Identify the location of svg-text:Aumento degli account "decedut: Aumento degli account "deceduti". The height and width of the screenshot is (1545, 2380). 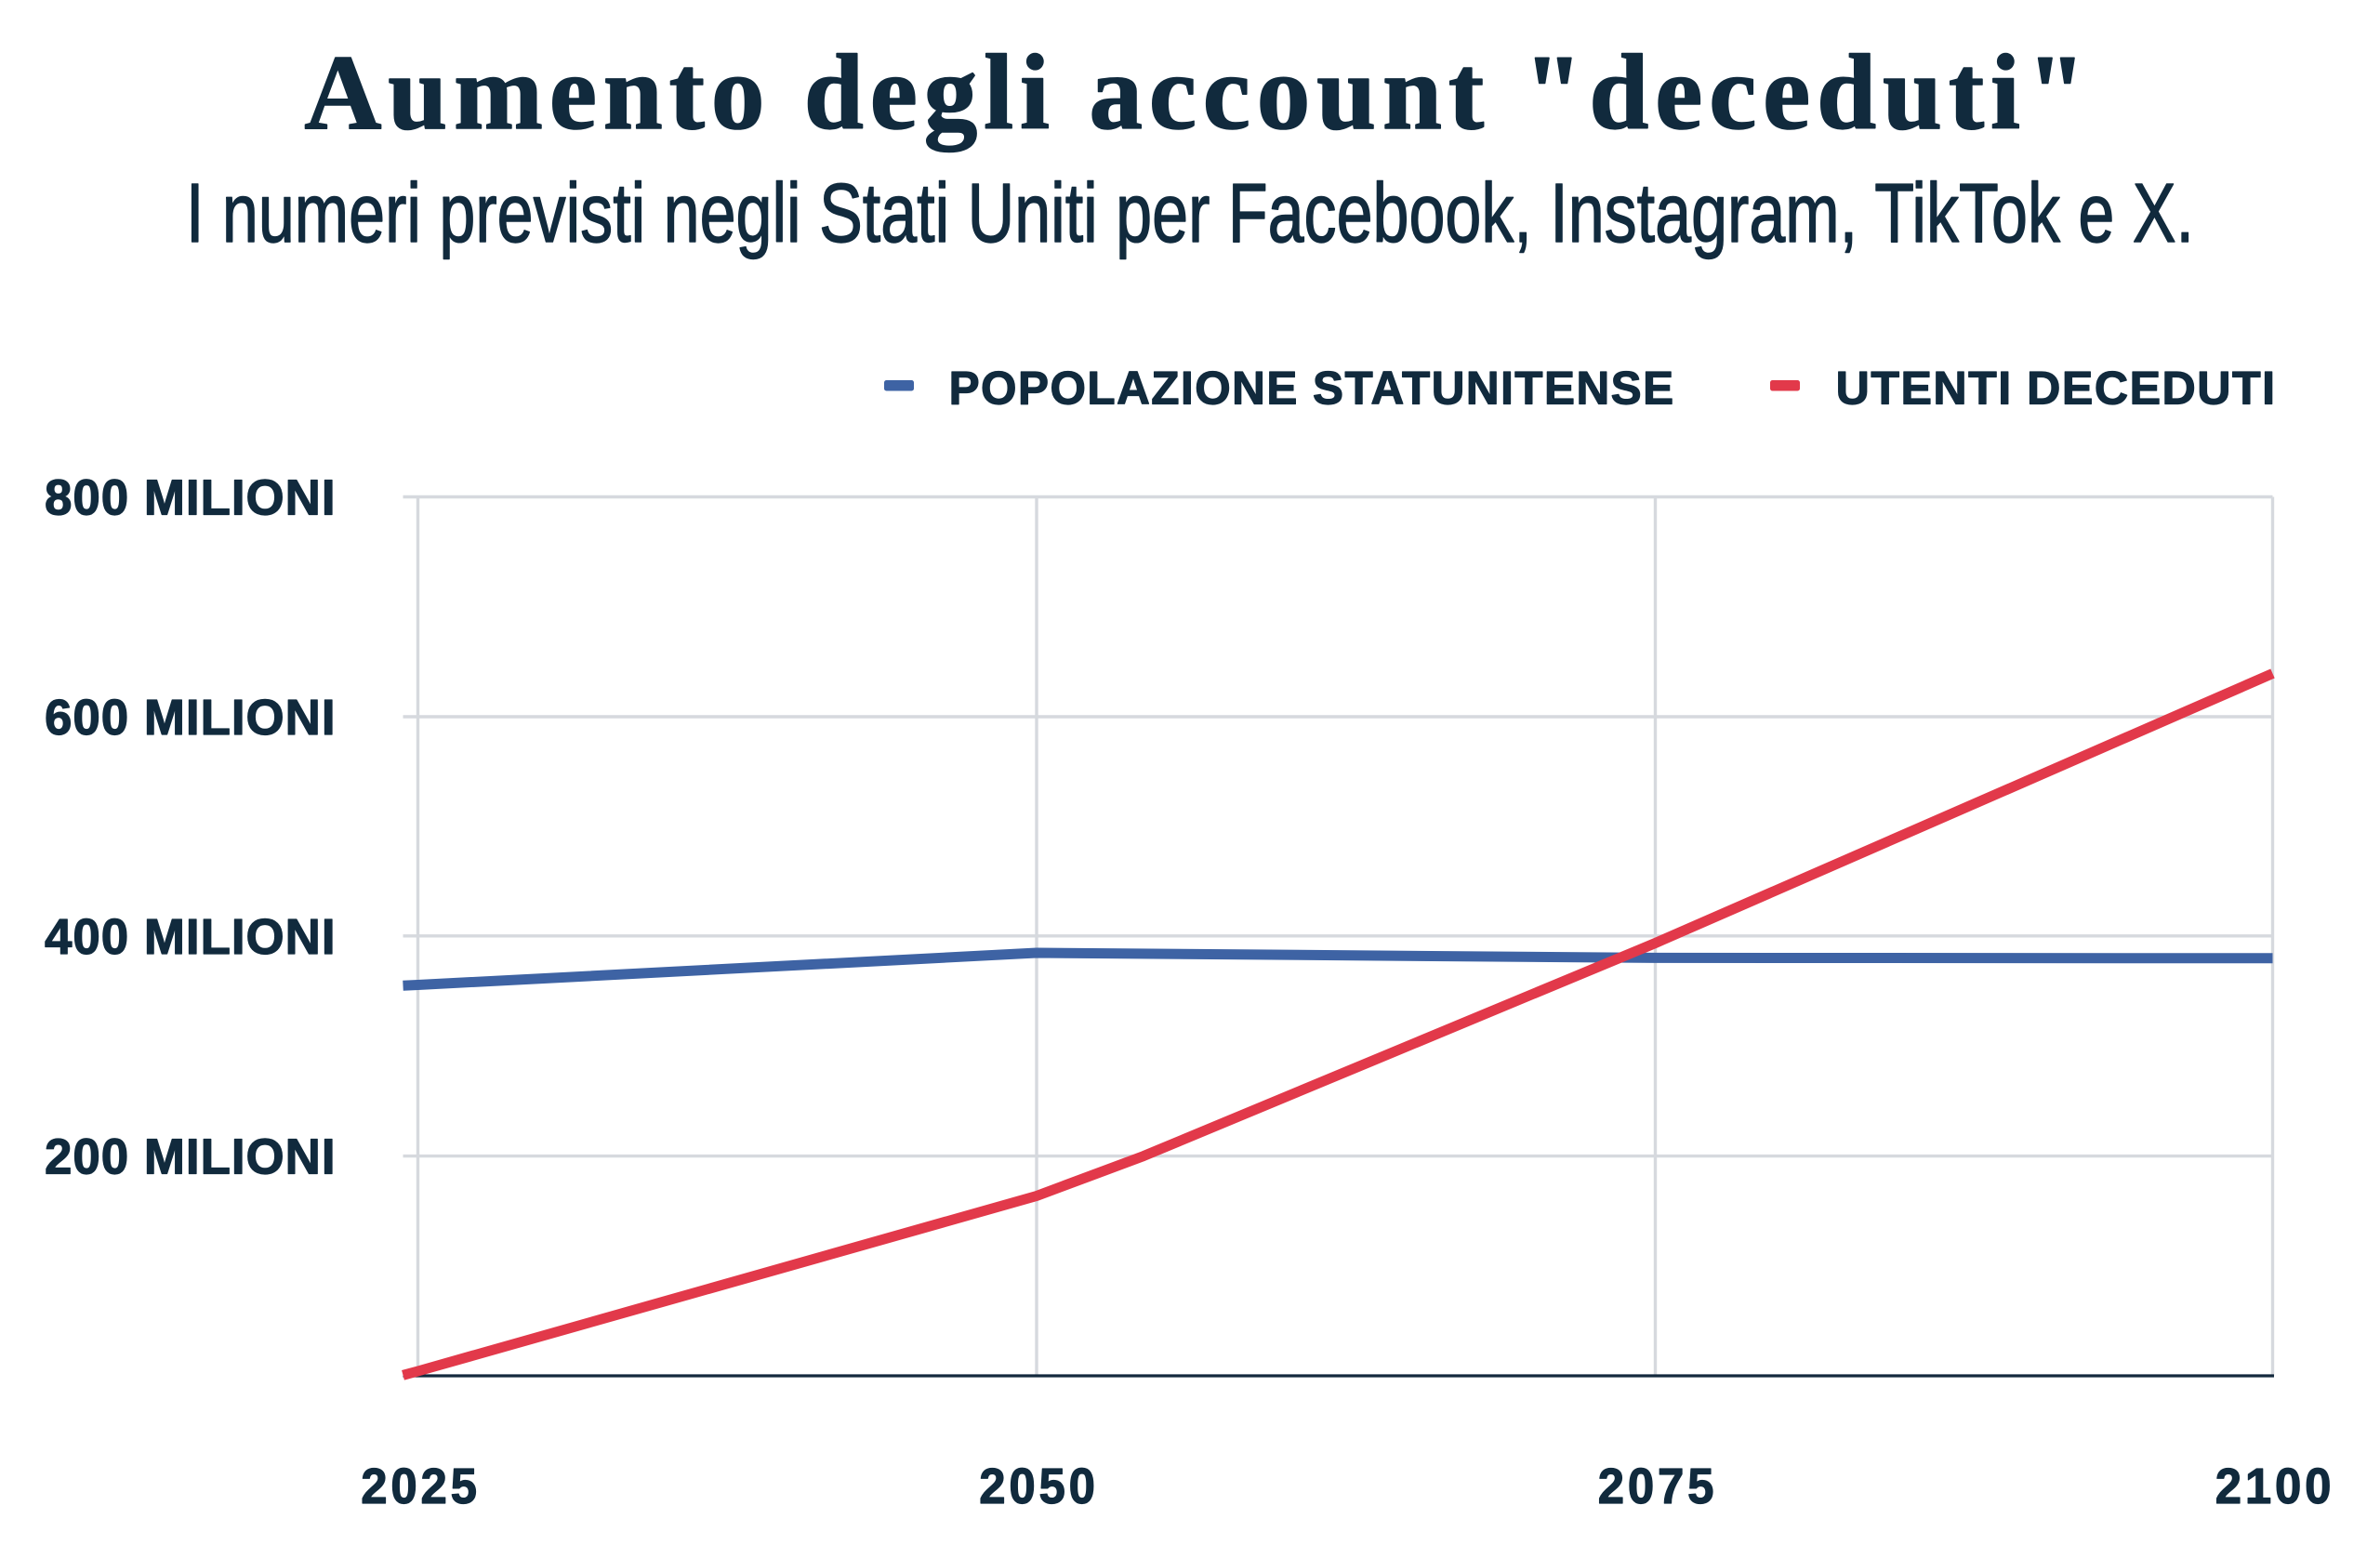
(1198, 92).